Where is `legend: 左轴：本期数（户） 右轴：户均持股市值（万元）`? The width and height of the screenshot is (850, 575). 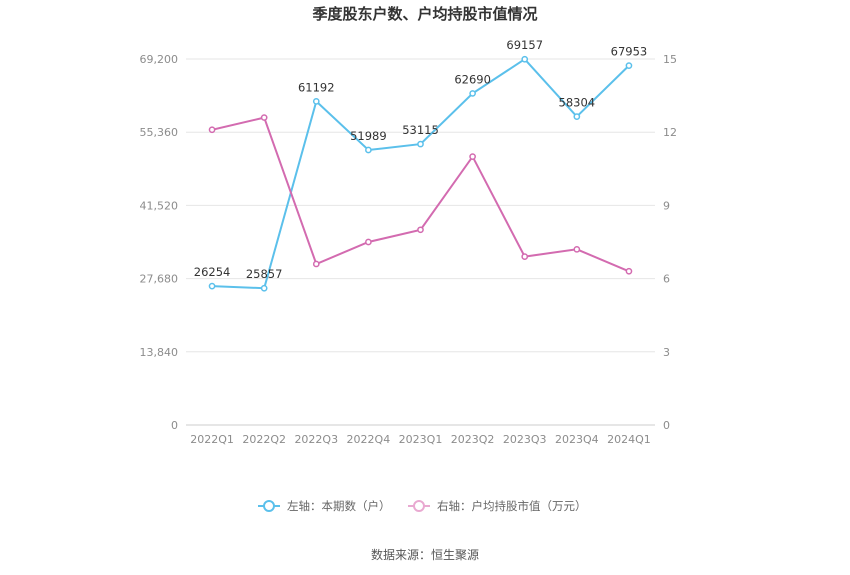 legend: 左轴：本期数（户） 右轴：户均持股市值（万元） is located at coordinates (422, 506).